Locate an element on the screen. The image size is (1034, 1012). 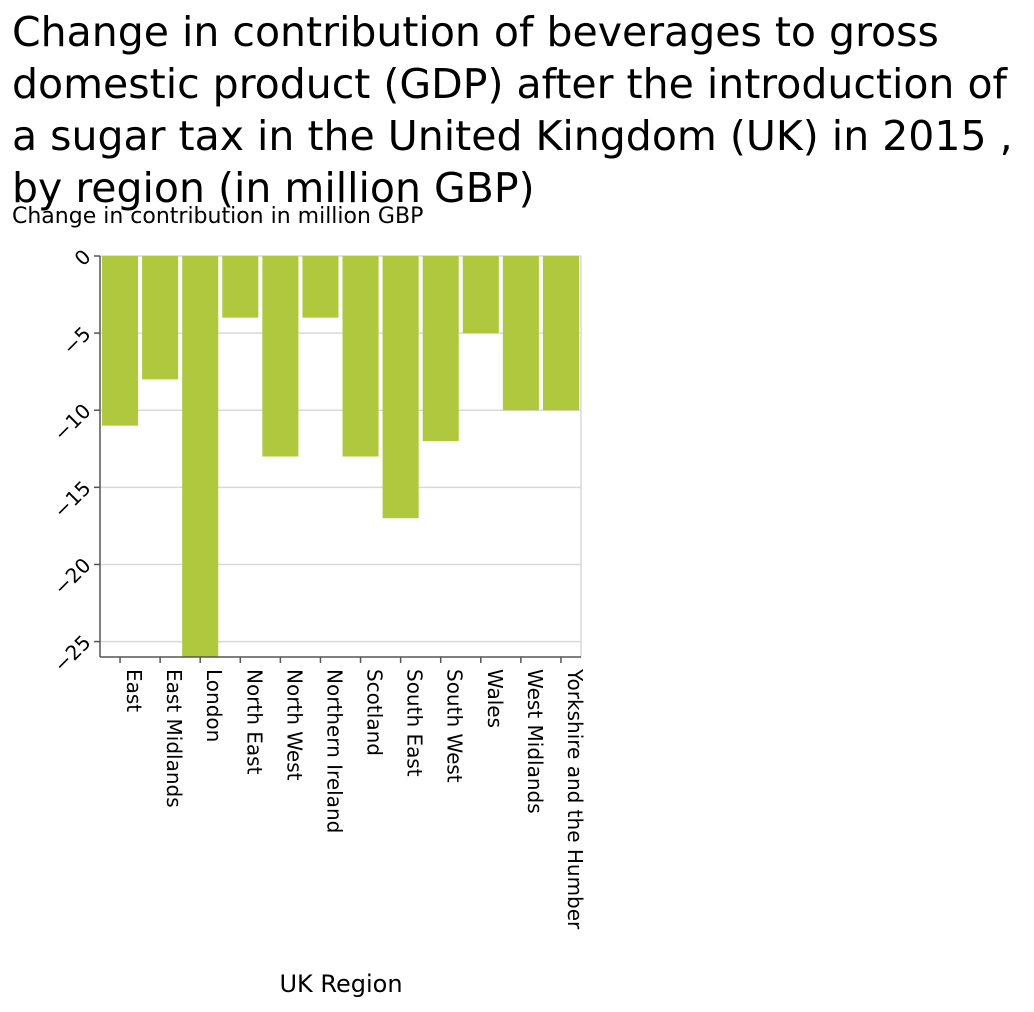
x-tick: Wales is located at coordinates (495, 698).